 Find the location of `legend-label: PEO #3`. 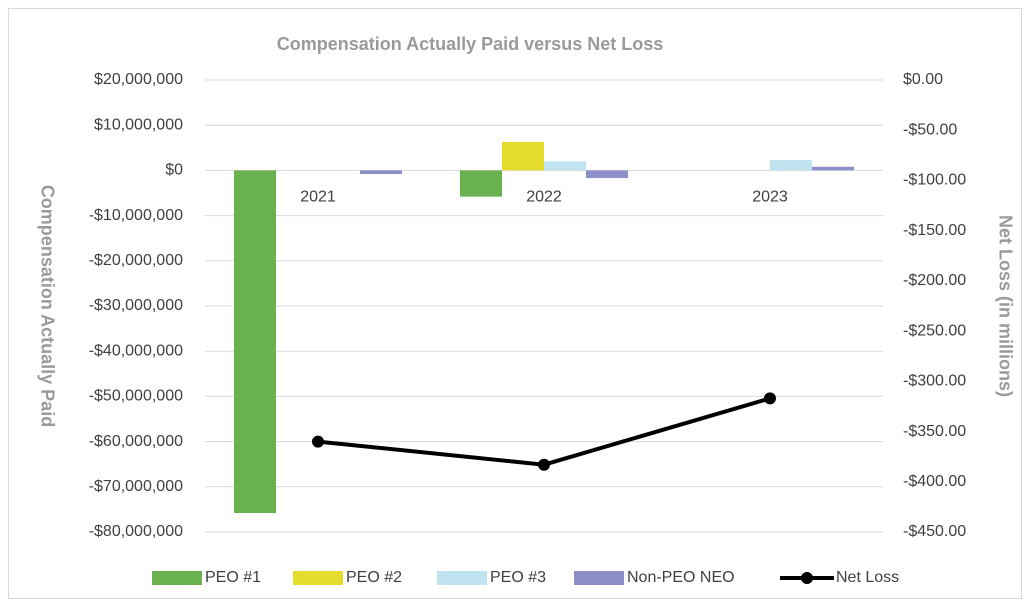

legend-label: PEO #3 is located at coordinates (518, 577).